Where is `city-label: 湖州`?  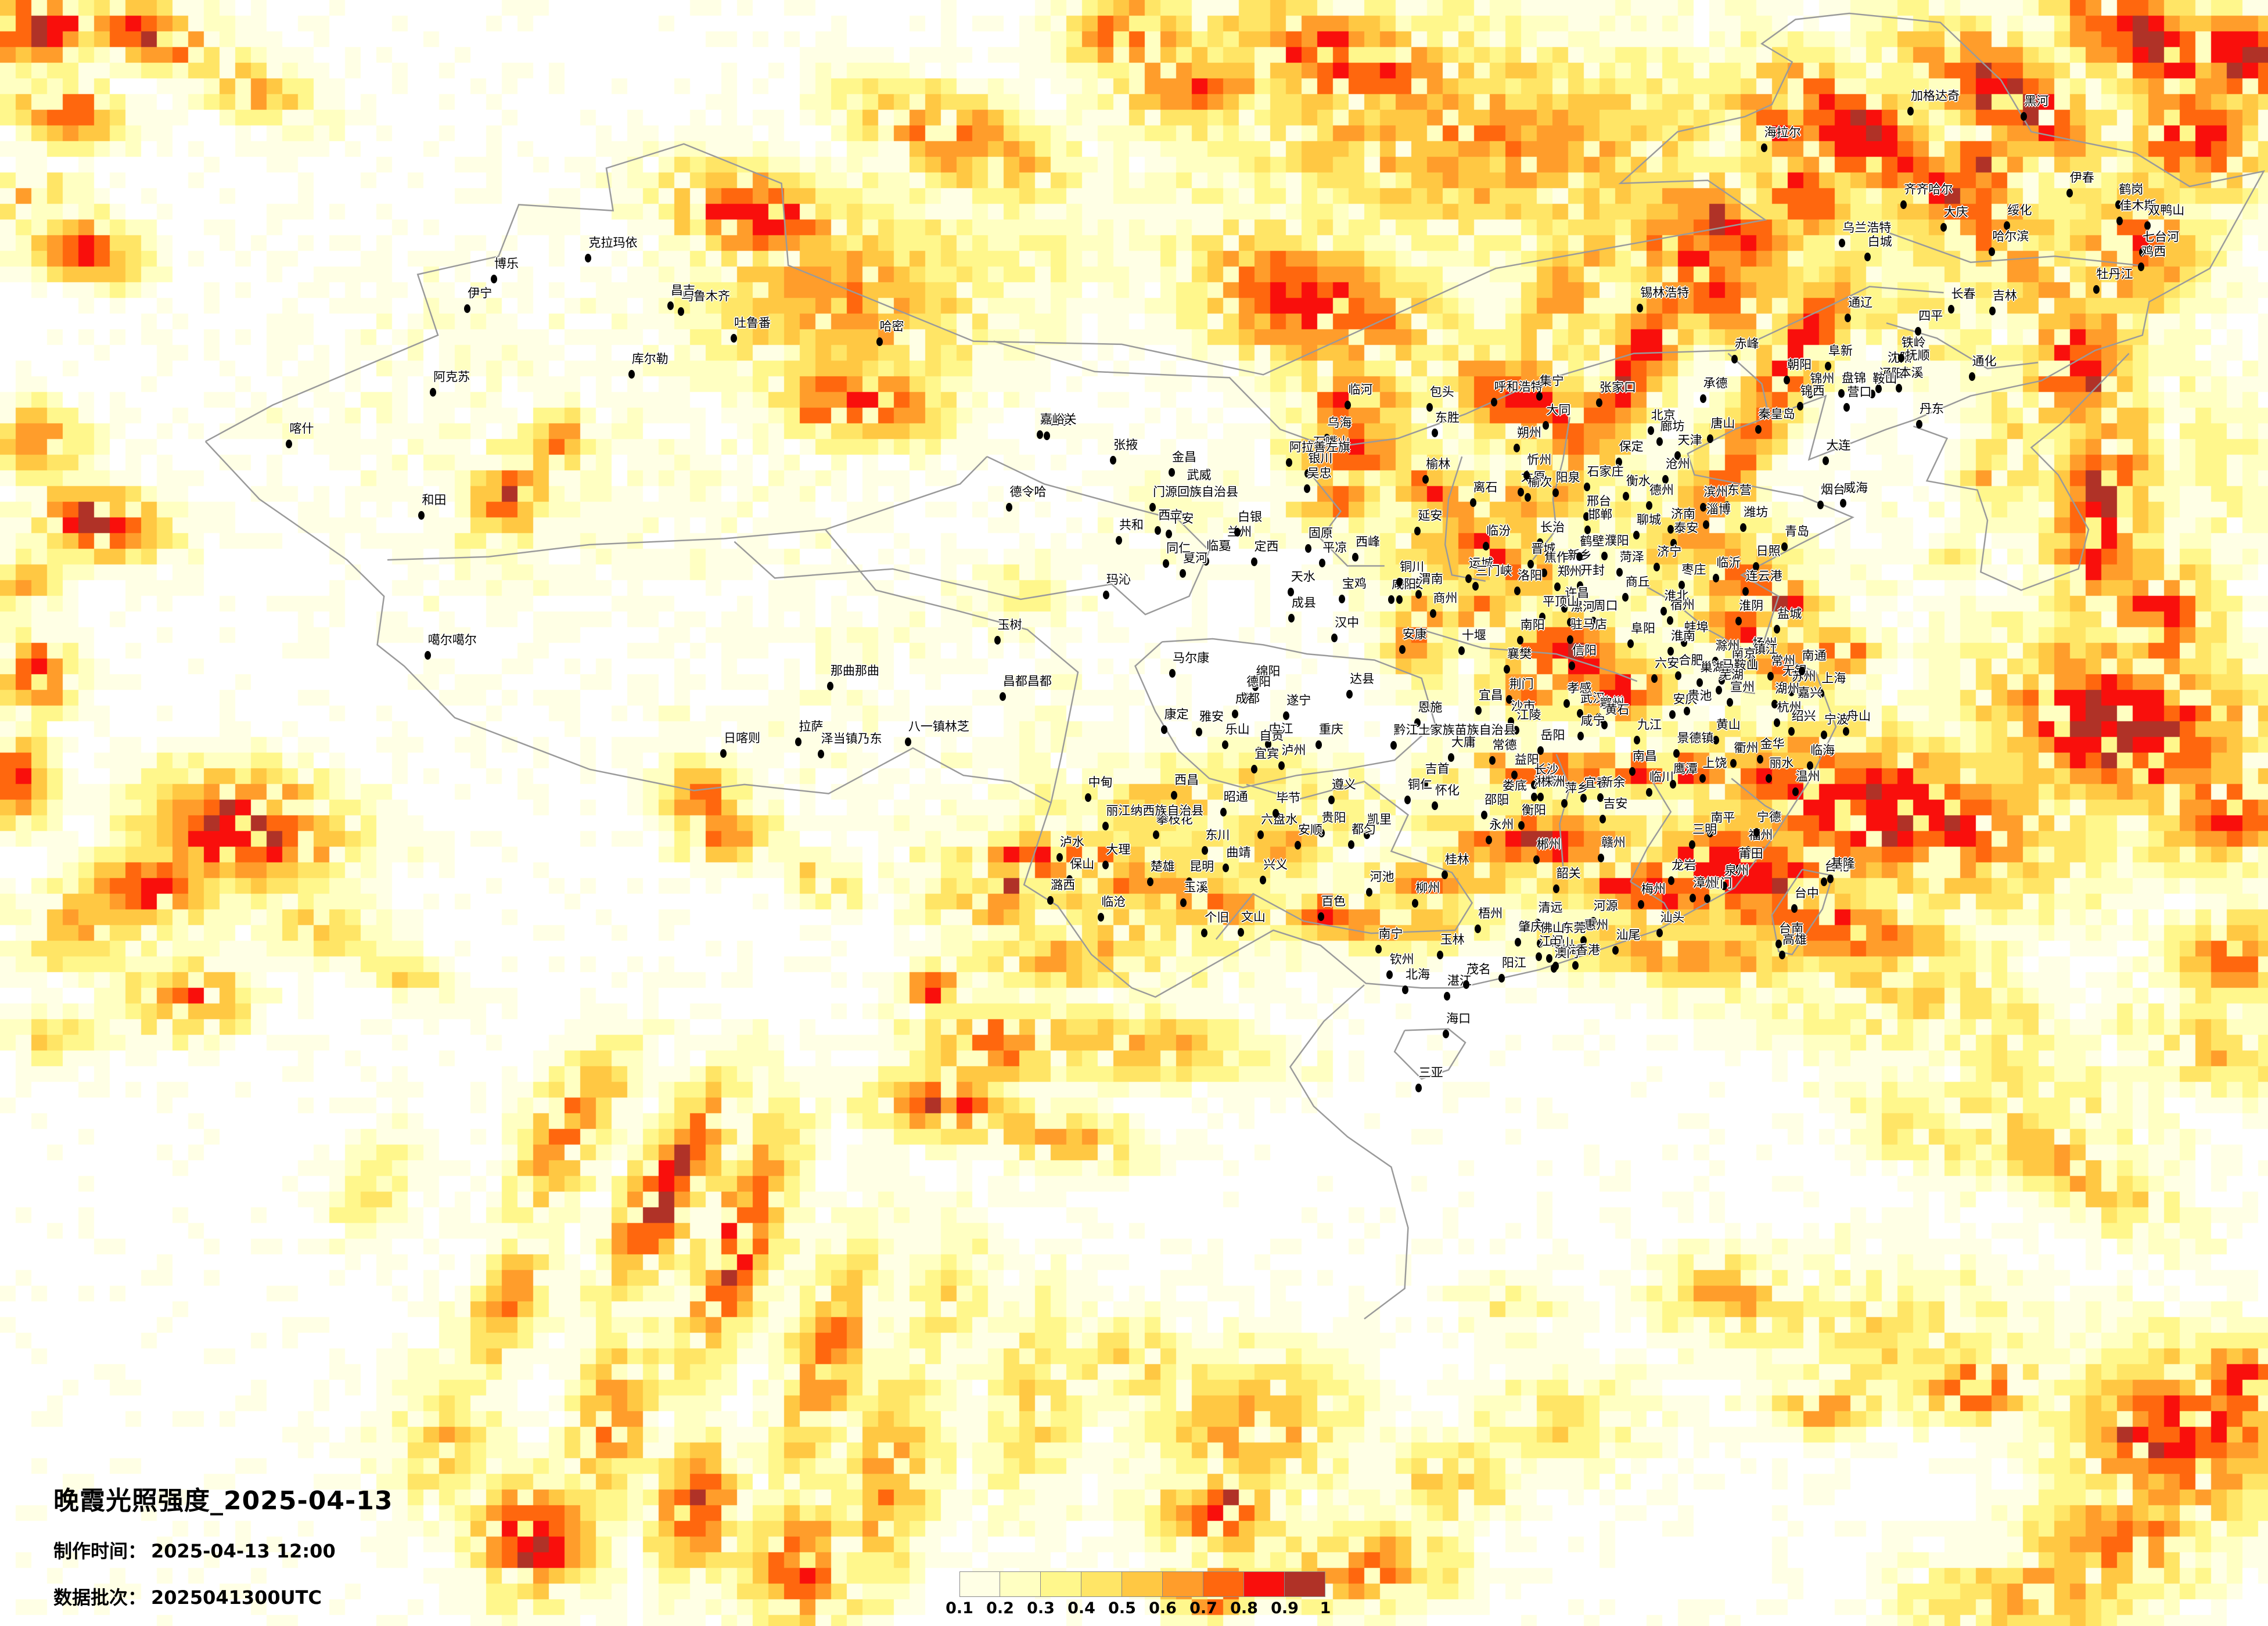
city-label: 湖州 is located at coordinates (1787, 689).